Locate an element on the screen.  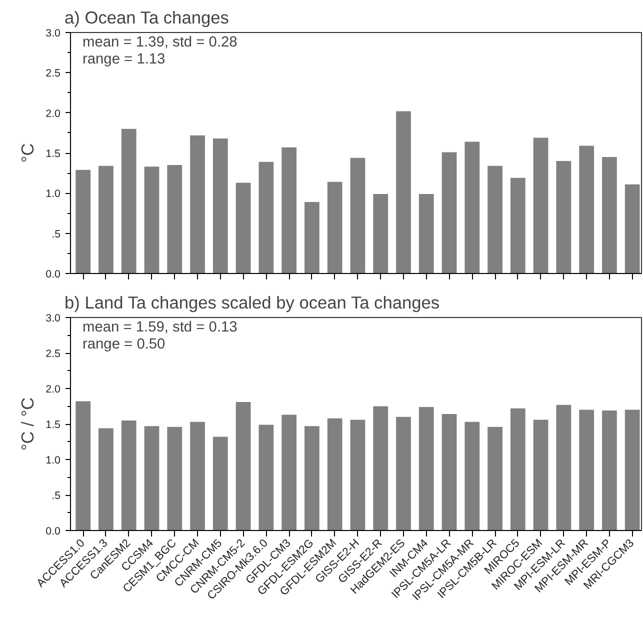
annotation: mean = 1.59, std = 0.13 is located at coordinates (160, 328).